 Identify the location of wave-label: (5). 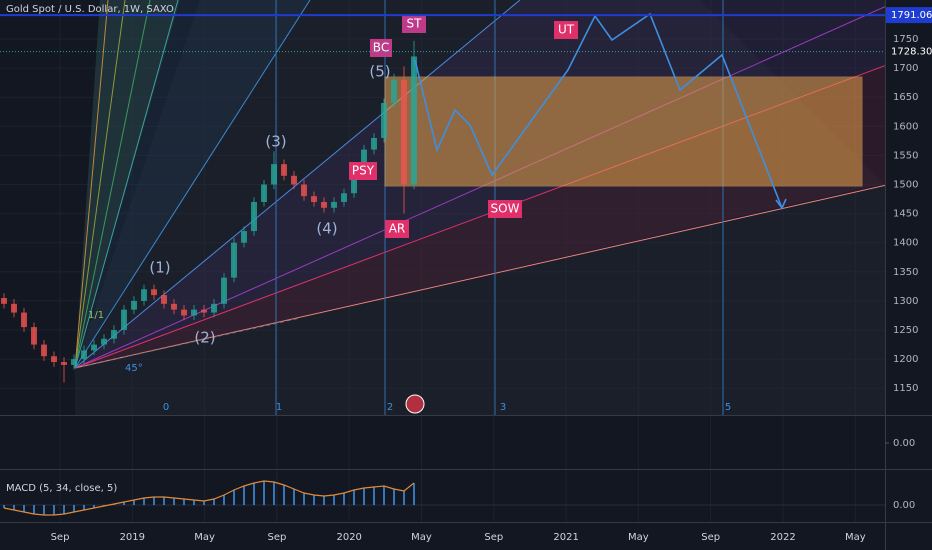
(379, 72).